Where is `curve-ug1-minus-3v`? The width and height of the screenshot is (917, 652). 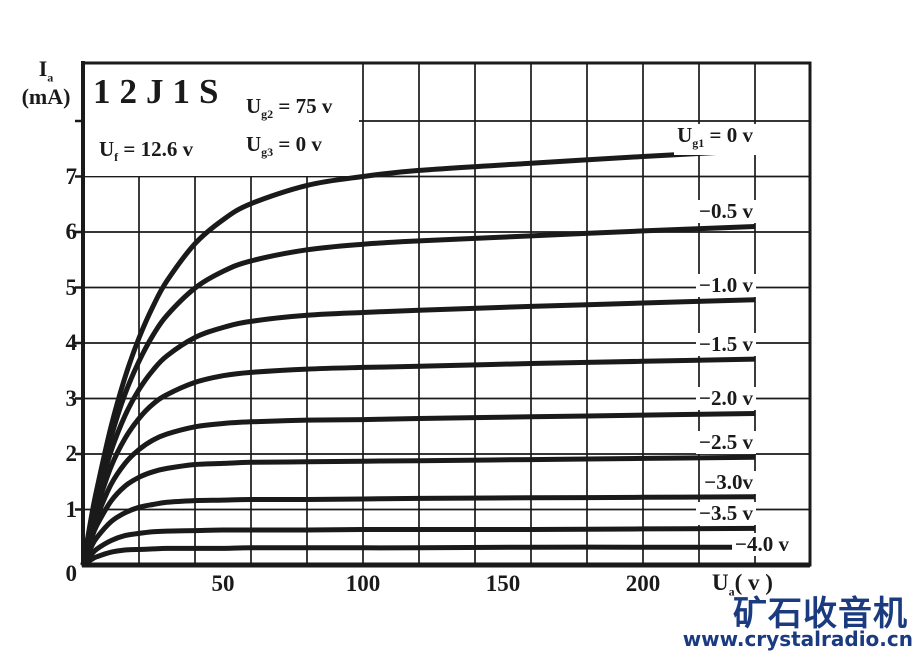
curve-ug1-minus-3v is located at coordinates (418, 530).